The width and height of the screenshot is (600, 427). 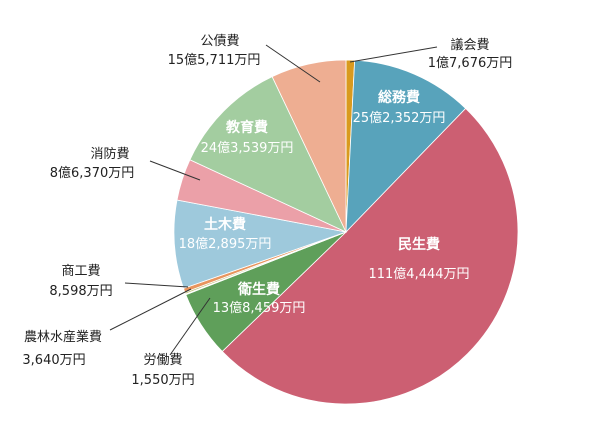 I want to click on label-shouboohi-value: 8億6,370万円, so click(x=92, y=173).